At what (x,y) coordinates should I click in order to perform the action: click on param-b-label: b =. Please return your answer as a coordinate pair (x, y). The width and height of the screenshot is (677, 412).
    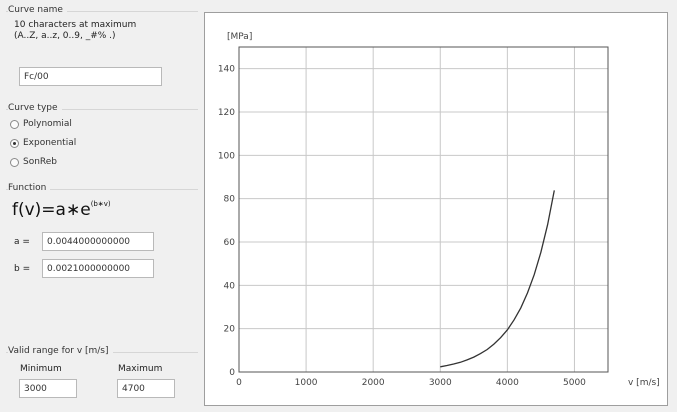
    Looking at the image, I should click on (22, 269).